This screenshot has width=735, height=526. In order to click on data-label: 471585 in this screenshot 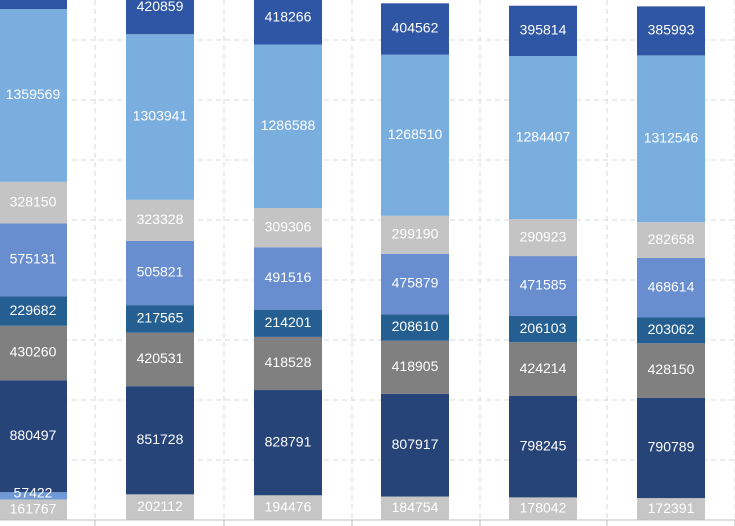, I will do `click(543, 285)`.